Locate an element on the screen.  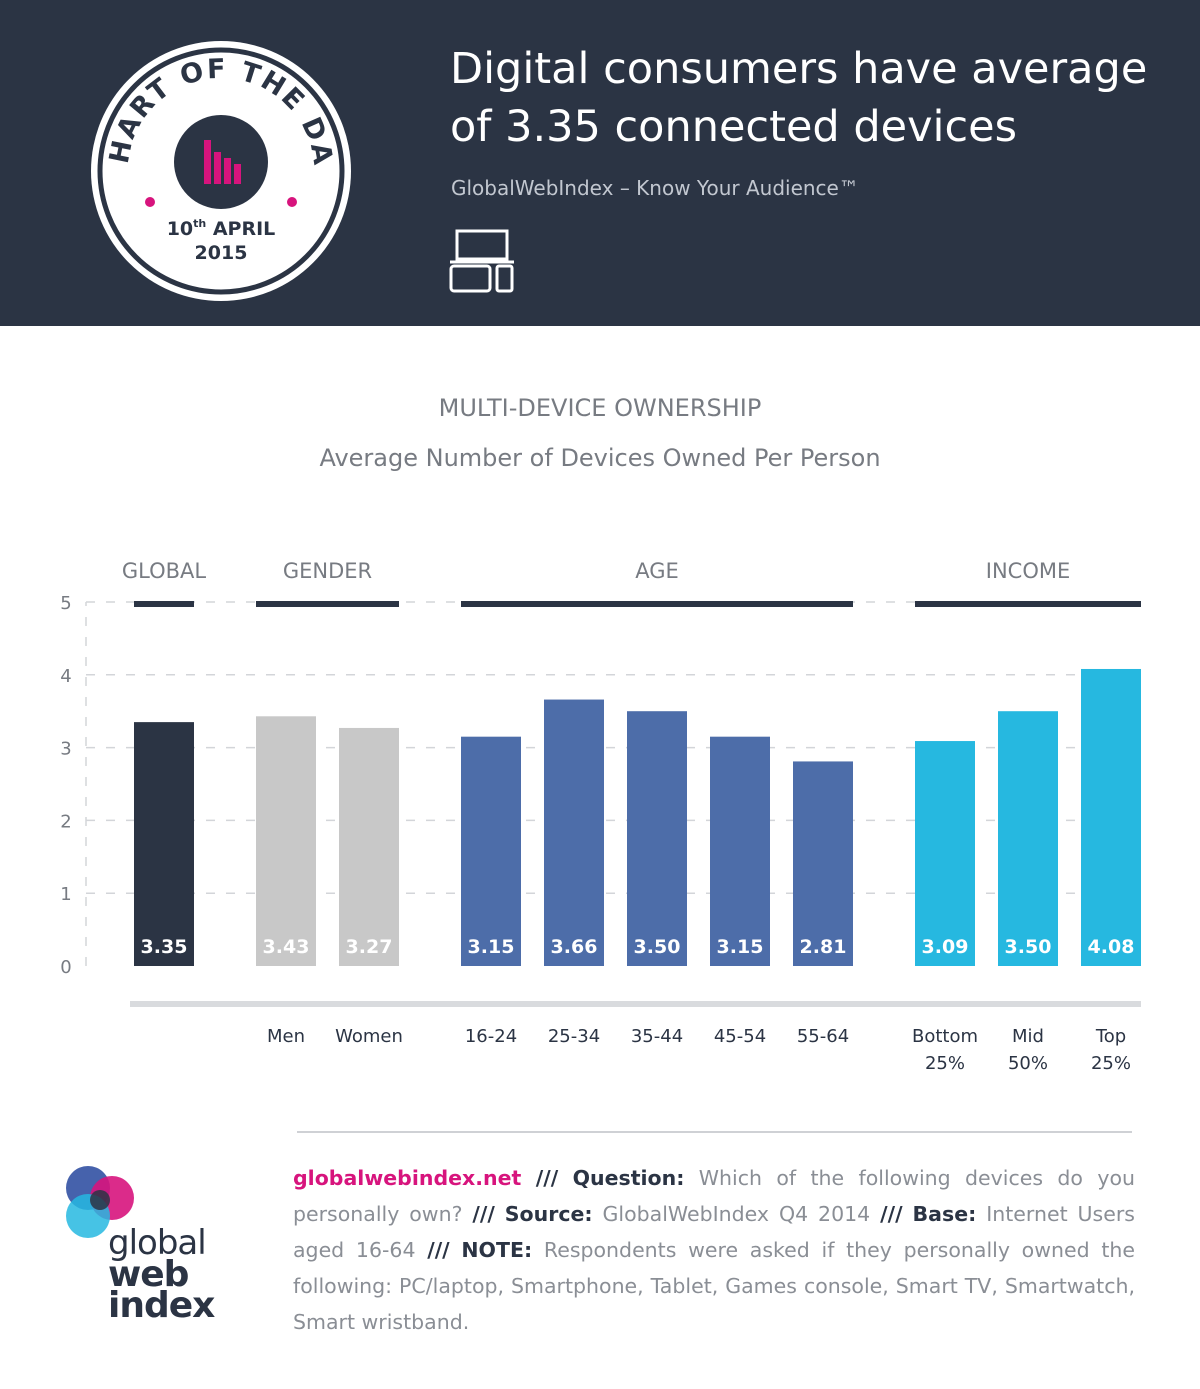
bar-value-label: 3.43 is located at coordinates (286, 947).